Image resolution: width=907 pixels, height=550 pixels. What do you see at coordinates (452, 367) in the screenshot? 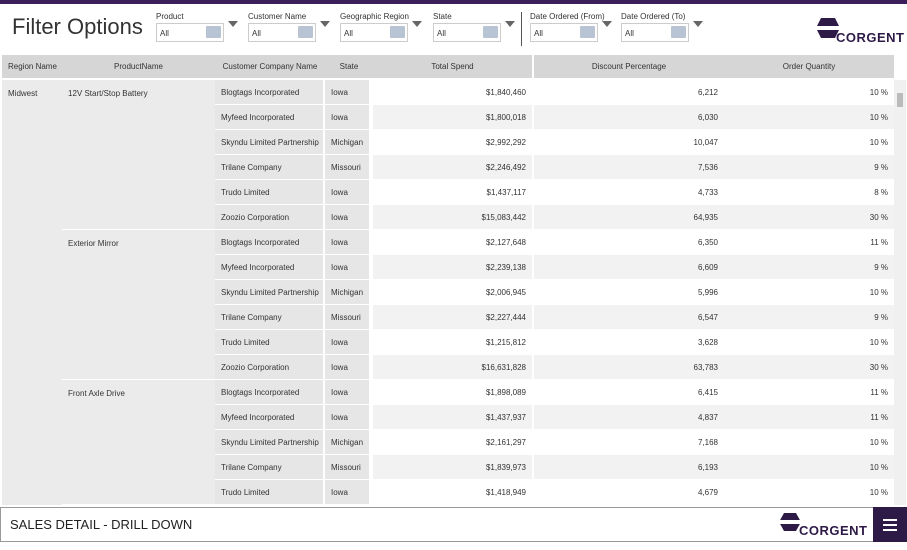
I see `number-cell: $16,631,828` at bounding box center [452, 367].